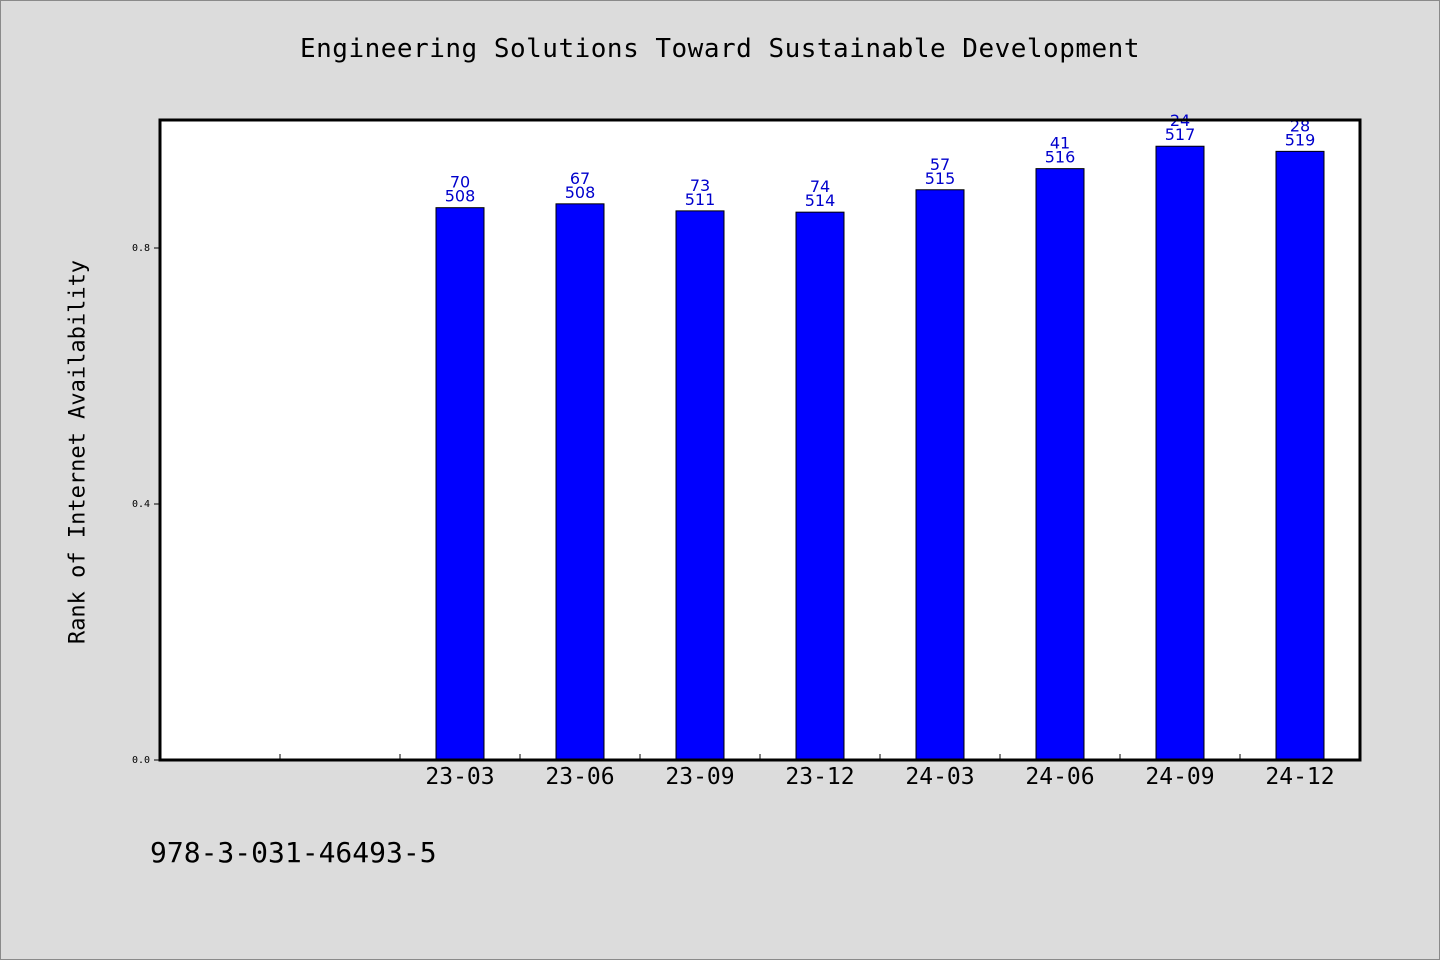 The height and width of the screenshot is (960, 1440). What do you see at coordinates (1060, 143) in the screenshot?
I see `bar-label-top: 41` at bounding box center [1060, 143].